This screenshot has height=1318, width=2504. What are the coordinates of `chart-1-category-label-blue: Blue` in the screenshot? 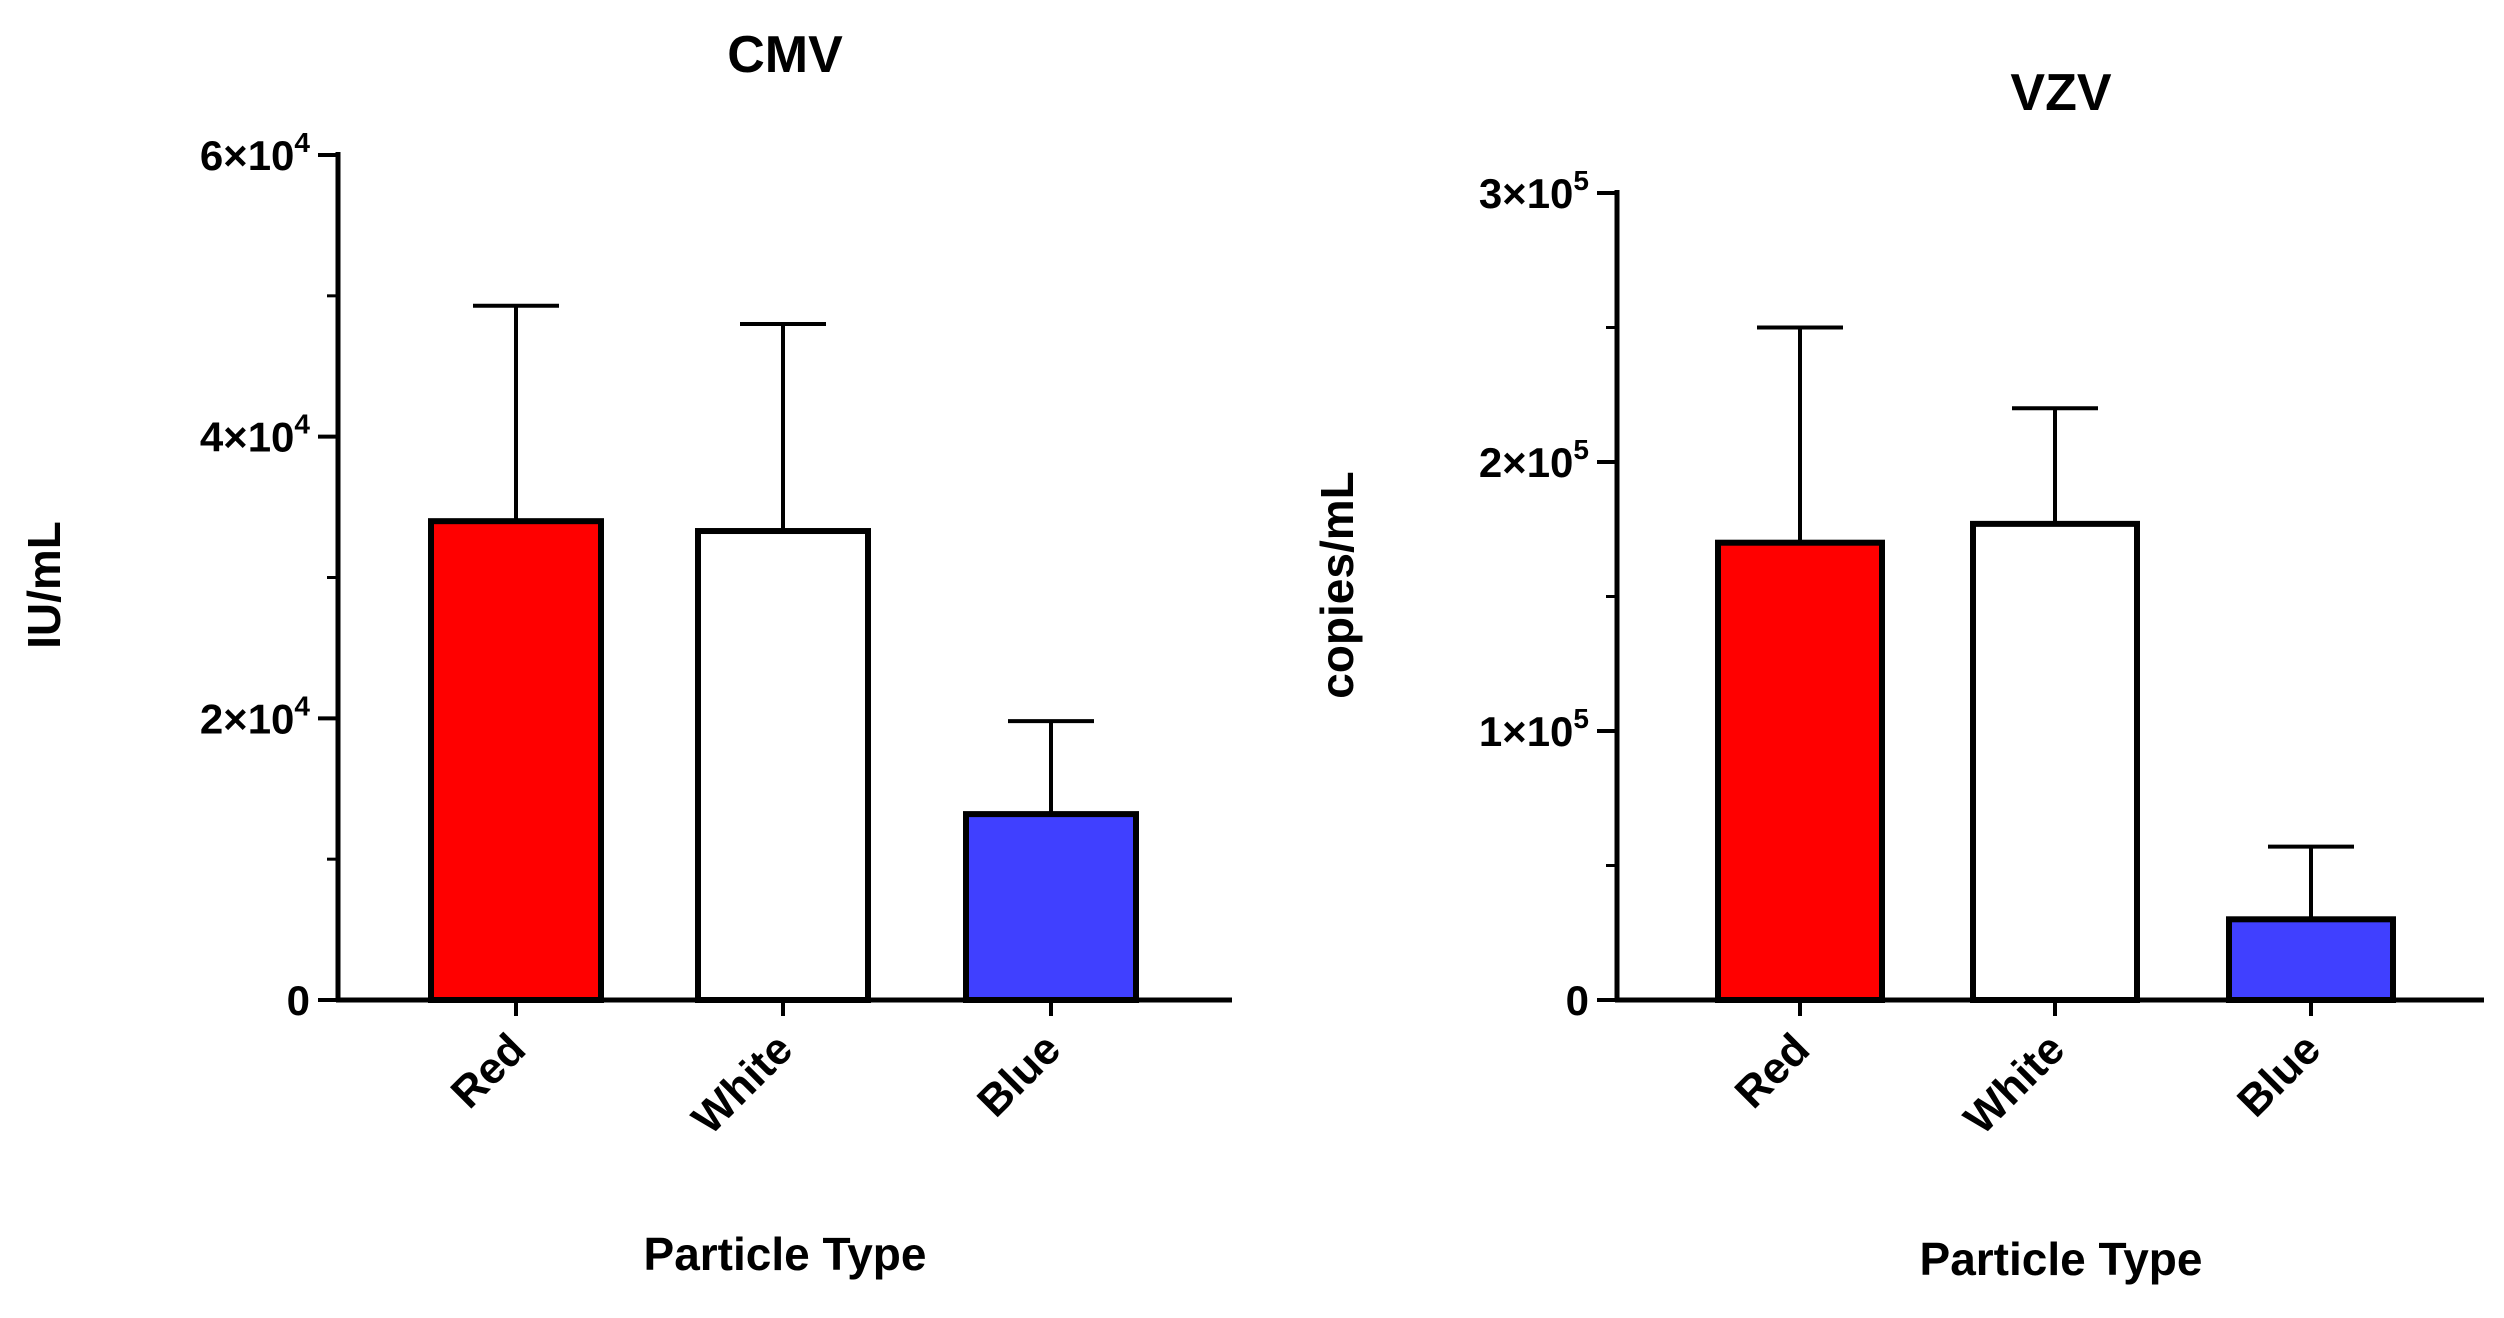 It's located at (2279, 1075).